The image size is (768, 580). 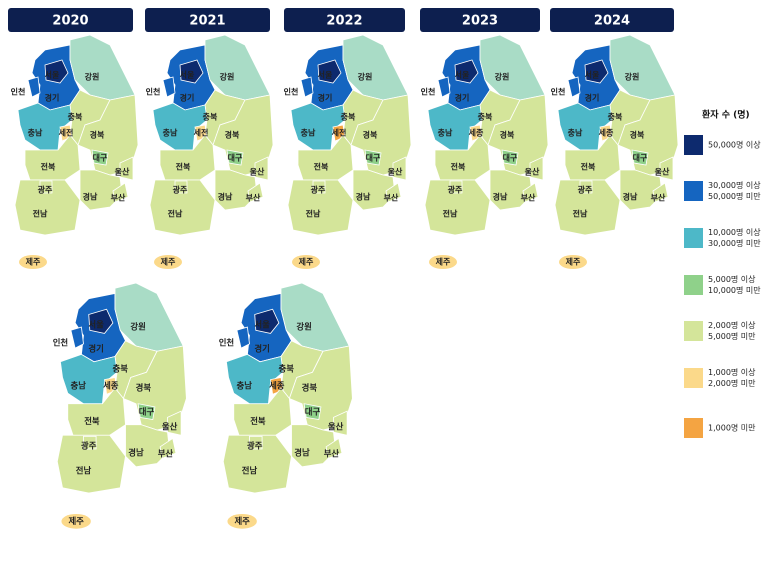 I want to click on legend-label: 30,000명 미만, so click(x=734, y=243).